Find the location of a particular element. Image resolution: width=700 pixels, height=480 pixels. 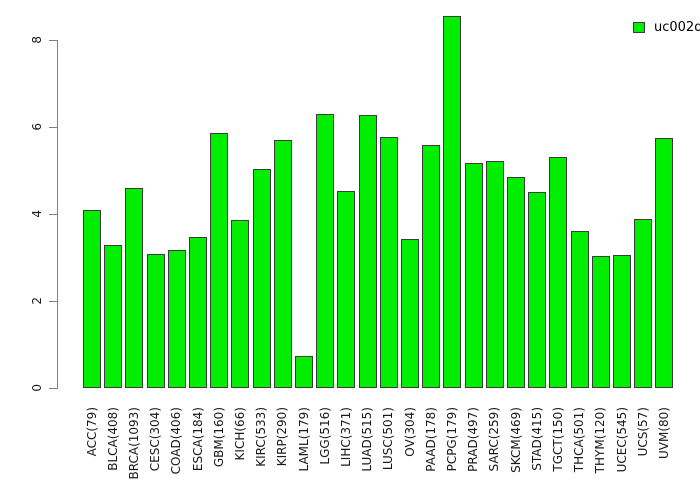

bar-STAD(415) is located at coordinates (537, 290).